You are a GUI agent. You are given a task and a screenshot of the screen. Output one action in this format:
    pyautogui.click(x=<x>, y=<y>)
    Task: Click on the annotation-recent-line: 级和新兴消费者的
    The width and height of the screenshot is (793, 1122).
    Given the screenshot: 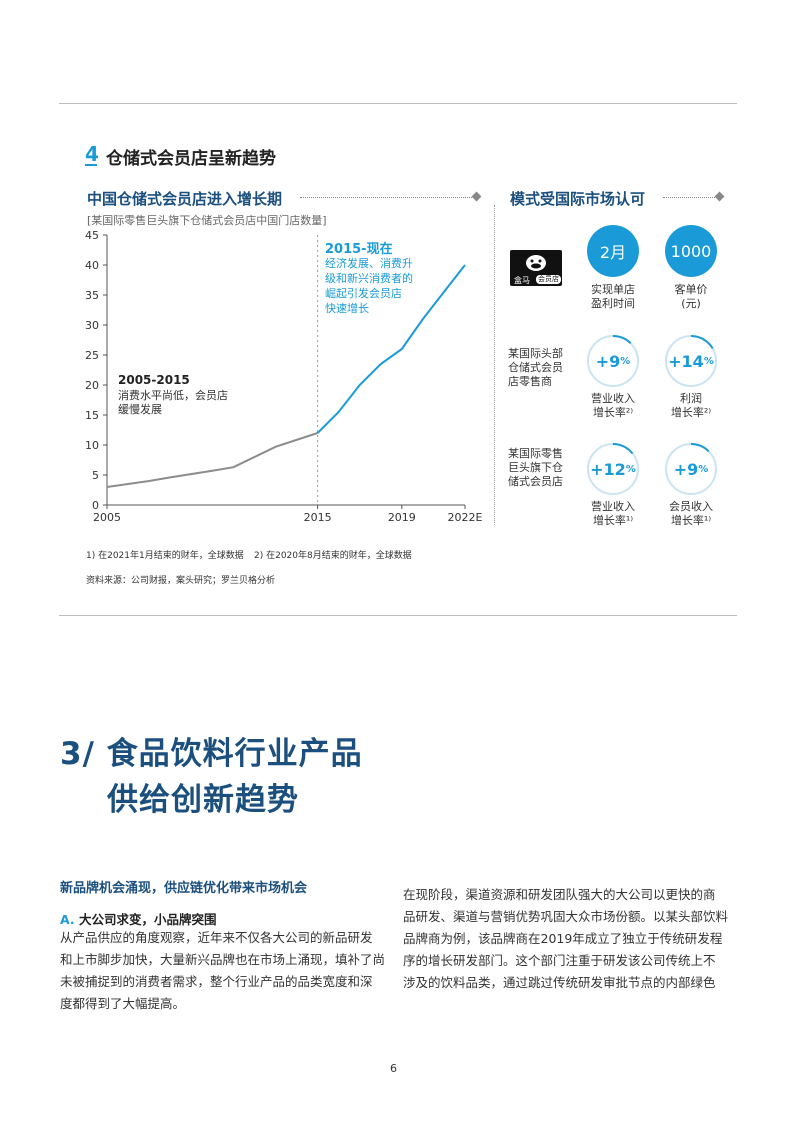 What is the action you would take?
    pyautogui.click(x=369, y=278)
    